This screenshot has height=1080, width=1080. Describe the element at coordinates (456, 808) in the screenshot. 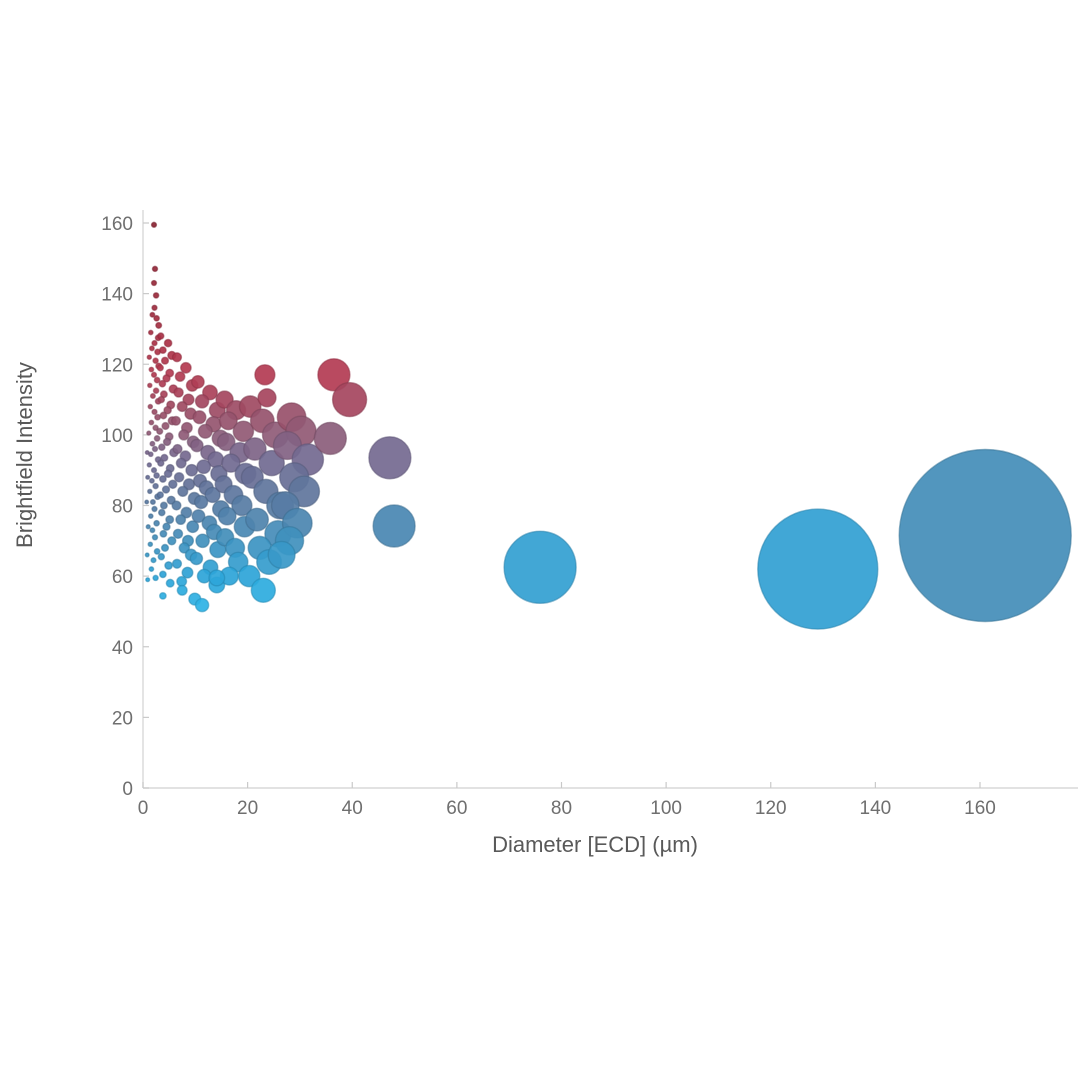

I see `x-tick-label: 60` at that location.